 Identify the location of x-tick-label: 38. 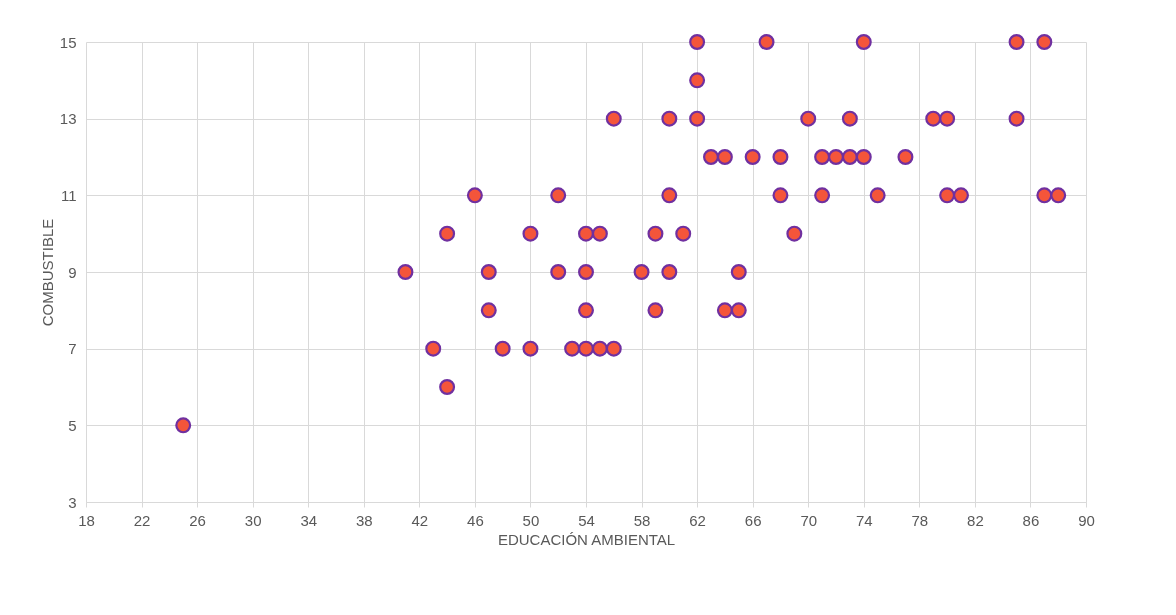
(364, 520).